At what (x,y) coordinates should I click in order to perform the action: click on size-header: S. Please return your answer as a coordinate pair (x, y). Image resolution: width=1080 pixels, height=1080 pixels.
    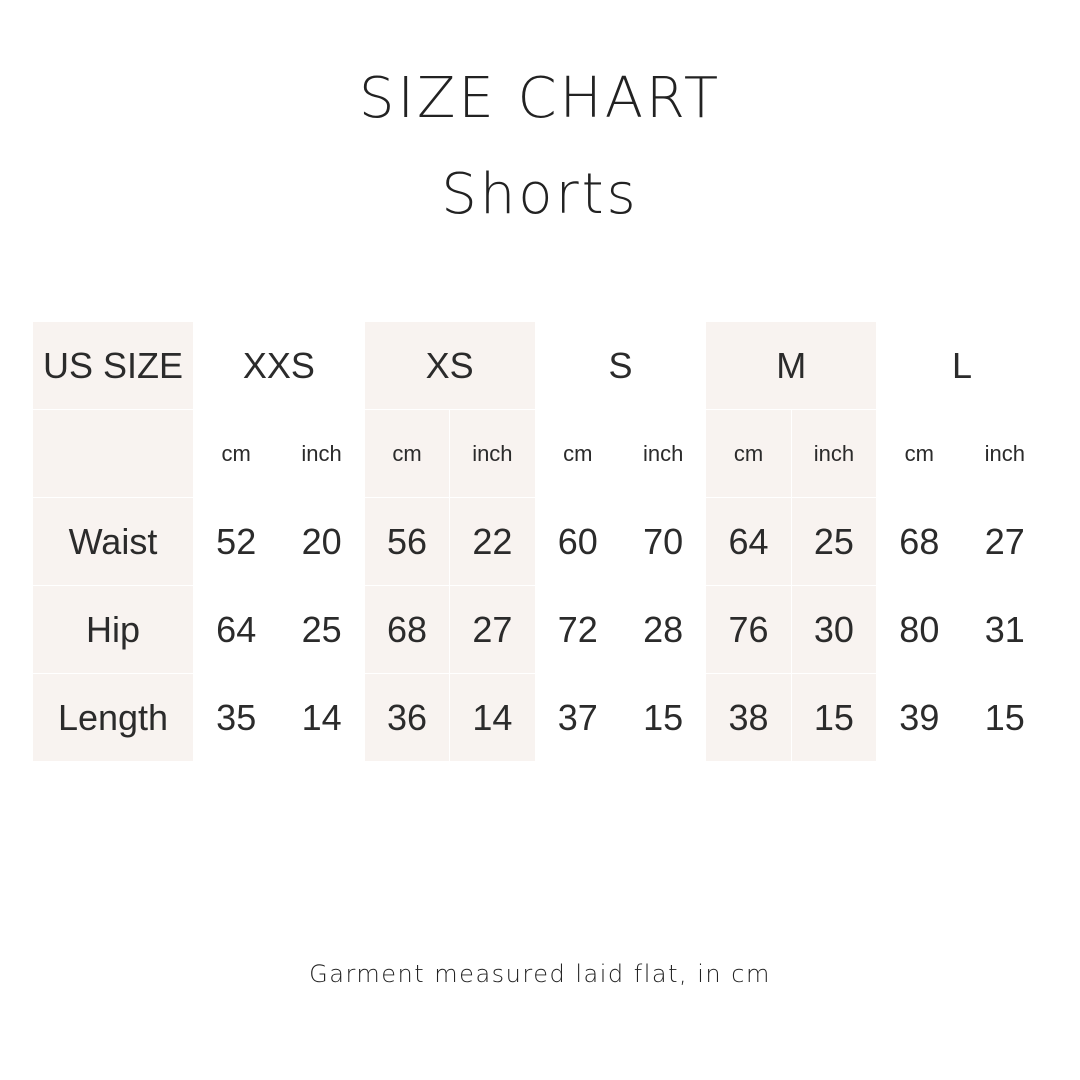
    Looking at the image, I should click on (620, 365).